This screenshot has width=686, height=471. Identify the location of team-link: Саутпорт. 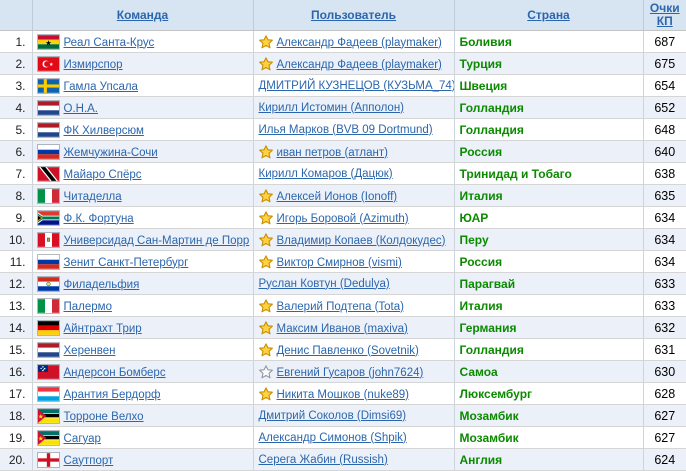
(88, 460).